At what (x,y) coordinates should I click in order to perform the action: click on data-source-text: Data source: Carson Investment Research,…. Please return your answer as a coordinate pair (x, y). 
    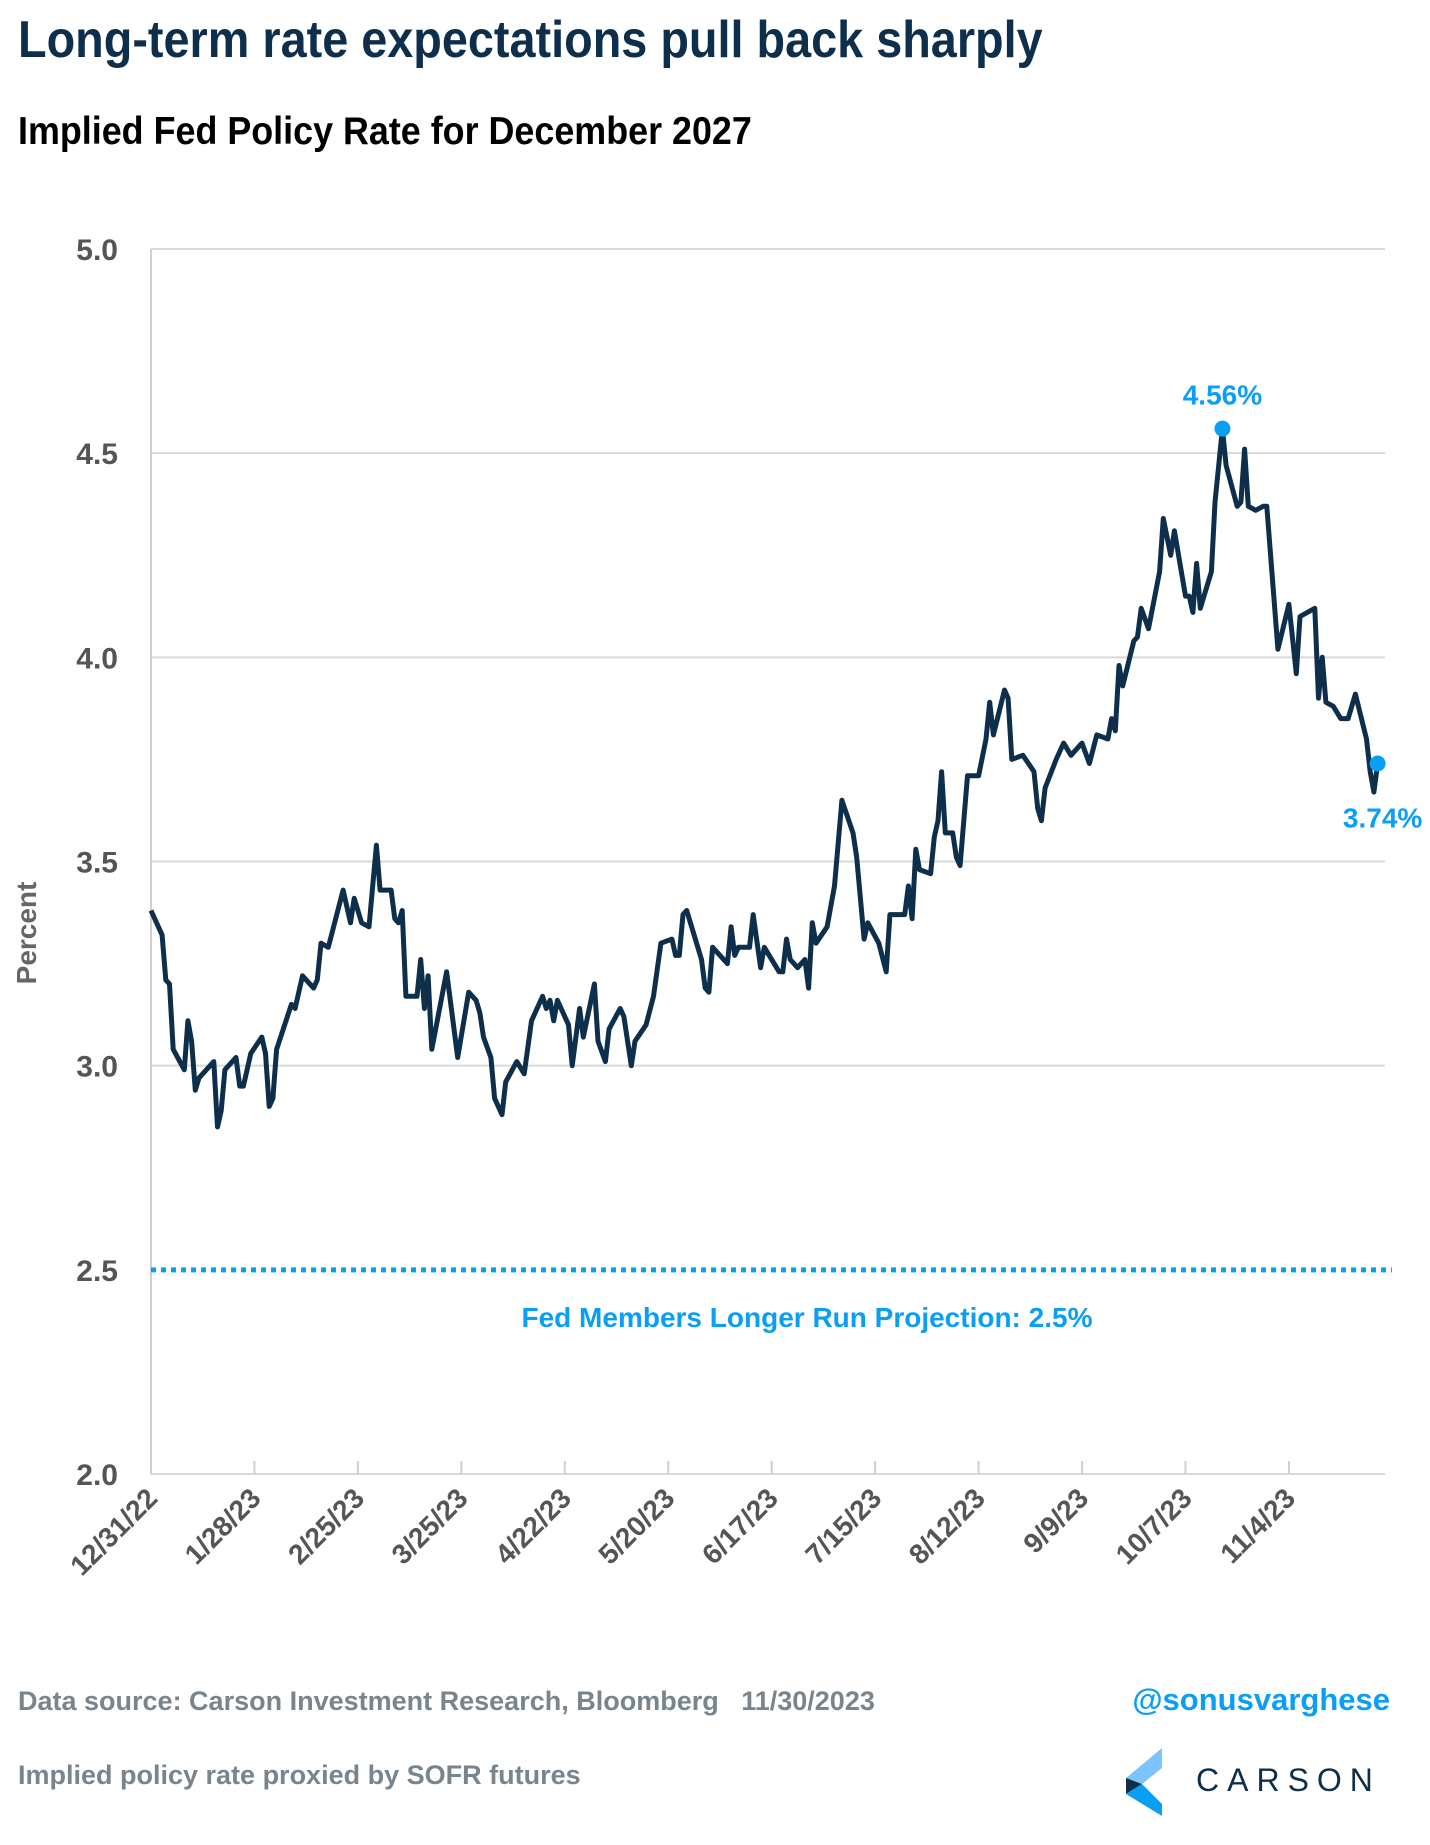
    Looking at the image, I should click on (446, 1701).